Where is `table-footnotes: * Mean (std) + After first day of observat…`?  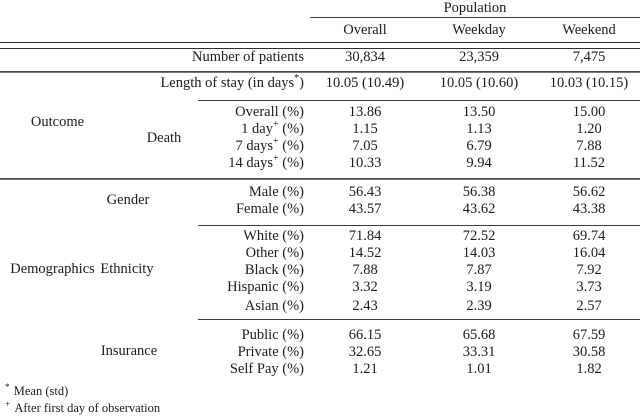
table-footnotes: * Mean (std) + After first day of observat… is located at coordinates (82, 400).